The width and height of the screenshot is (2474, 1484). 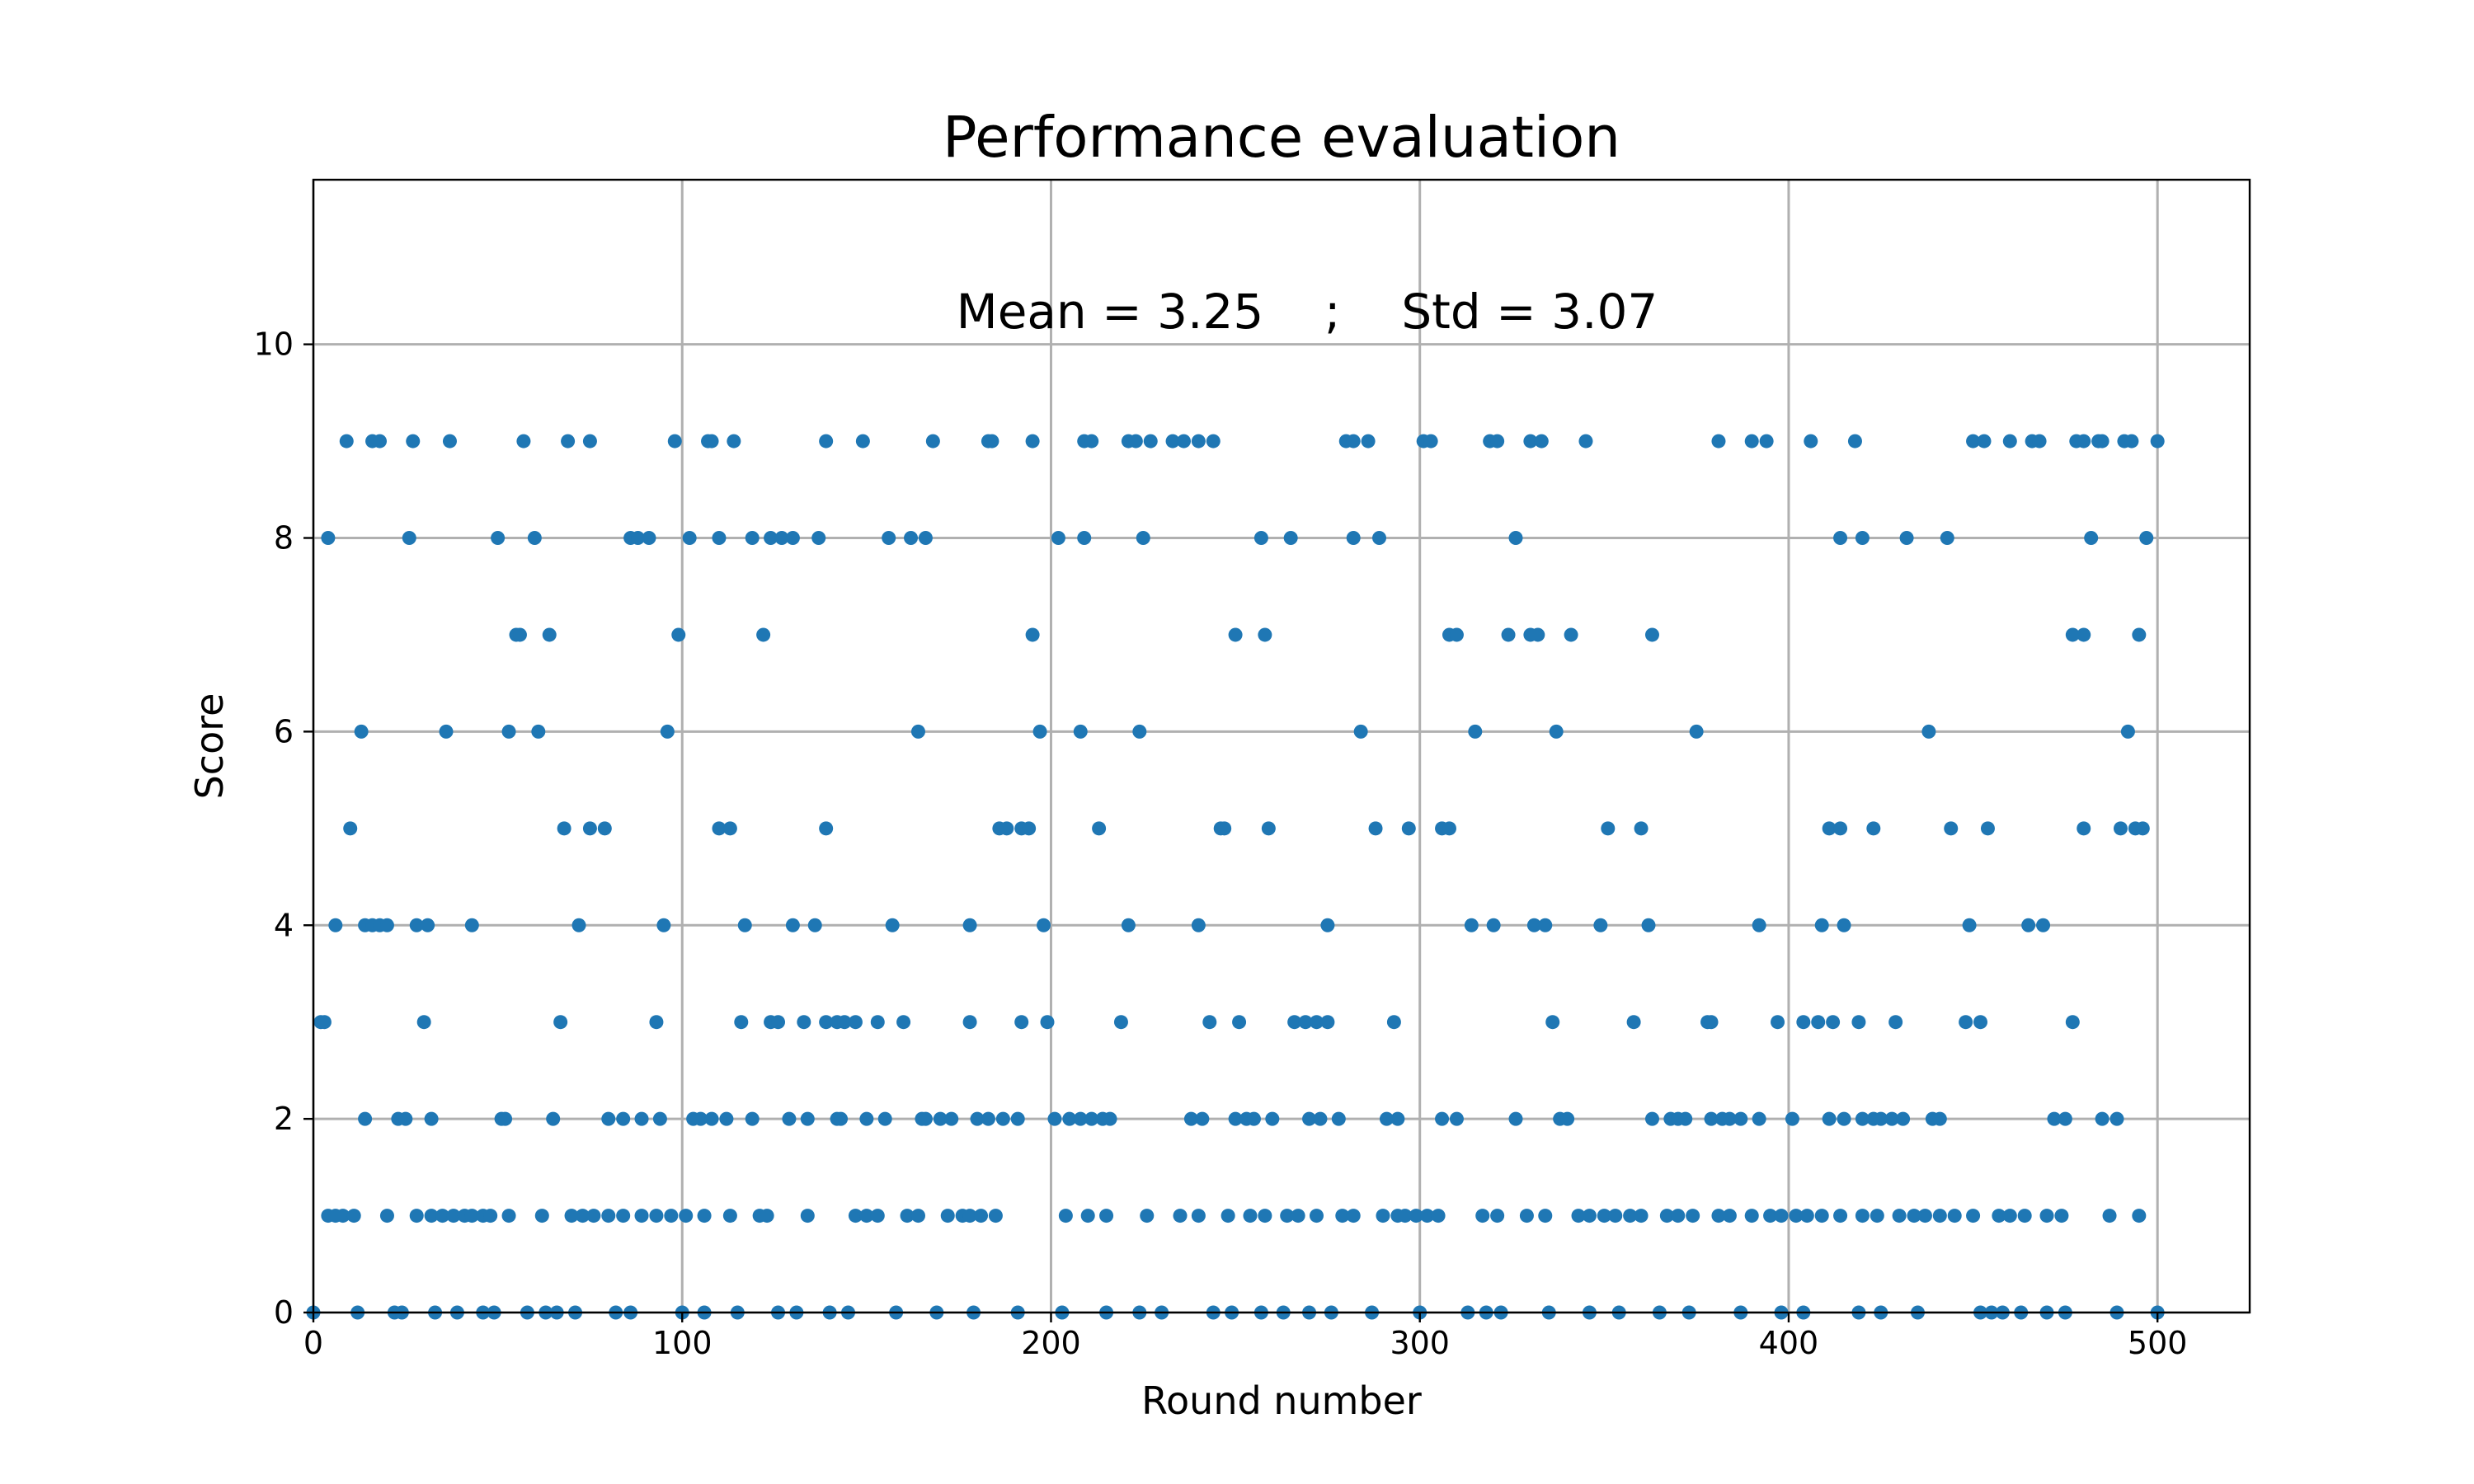 I want to click on x-axis-title: Round number, so click(x=1281, y=1400).